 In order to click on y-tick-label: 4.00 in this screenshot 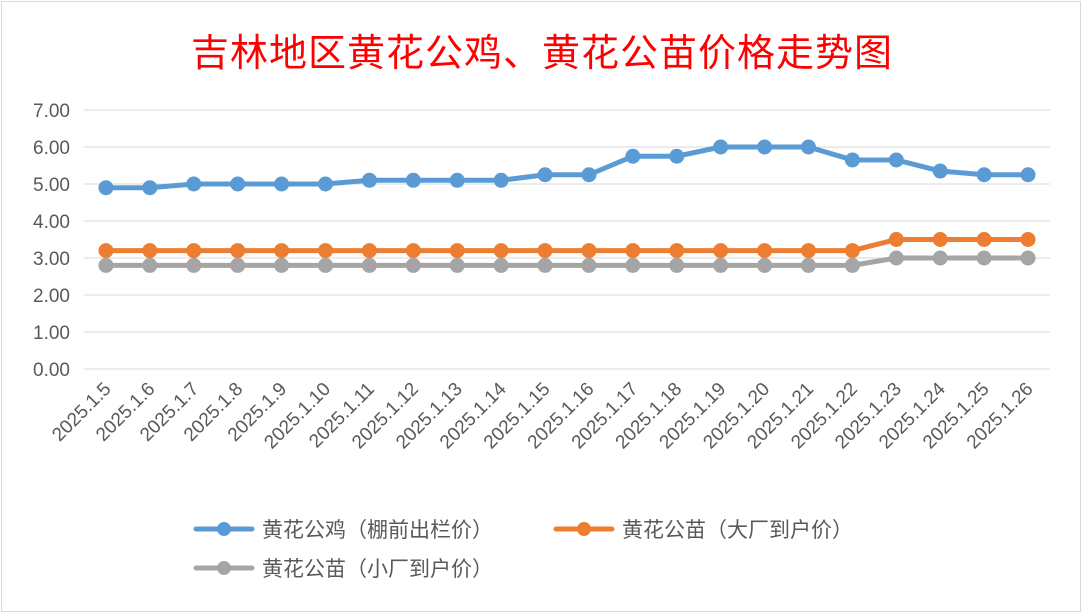, I will do `click(51, 222)`.